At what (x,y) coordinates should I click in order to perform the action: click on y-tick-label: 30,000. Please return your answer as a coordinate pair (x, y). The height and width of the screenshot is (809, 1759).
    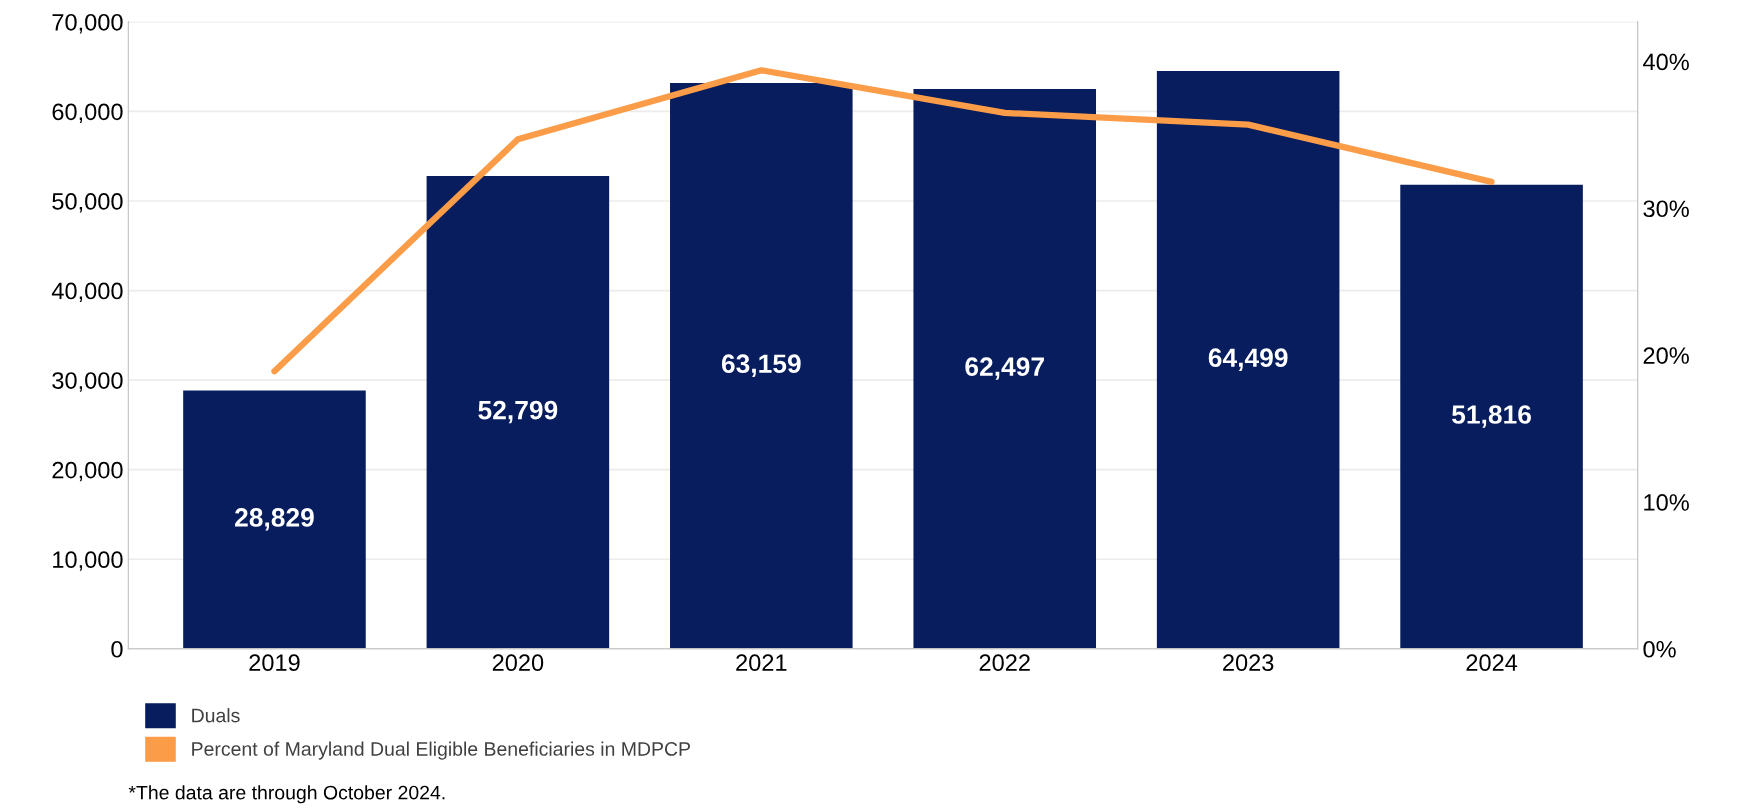
    Looking at the image, I should click on (87, 382).